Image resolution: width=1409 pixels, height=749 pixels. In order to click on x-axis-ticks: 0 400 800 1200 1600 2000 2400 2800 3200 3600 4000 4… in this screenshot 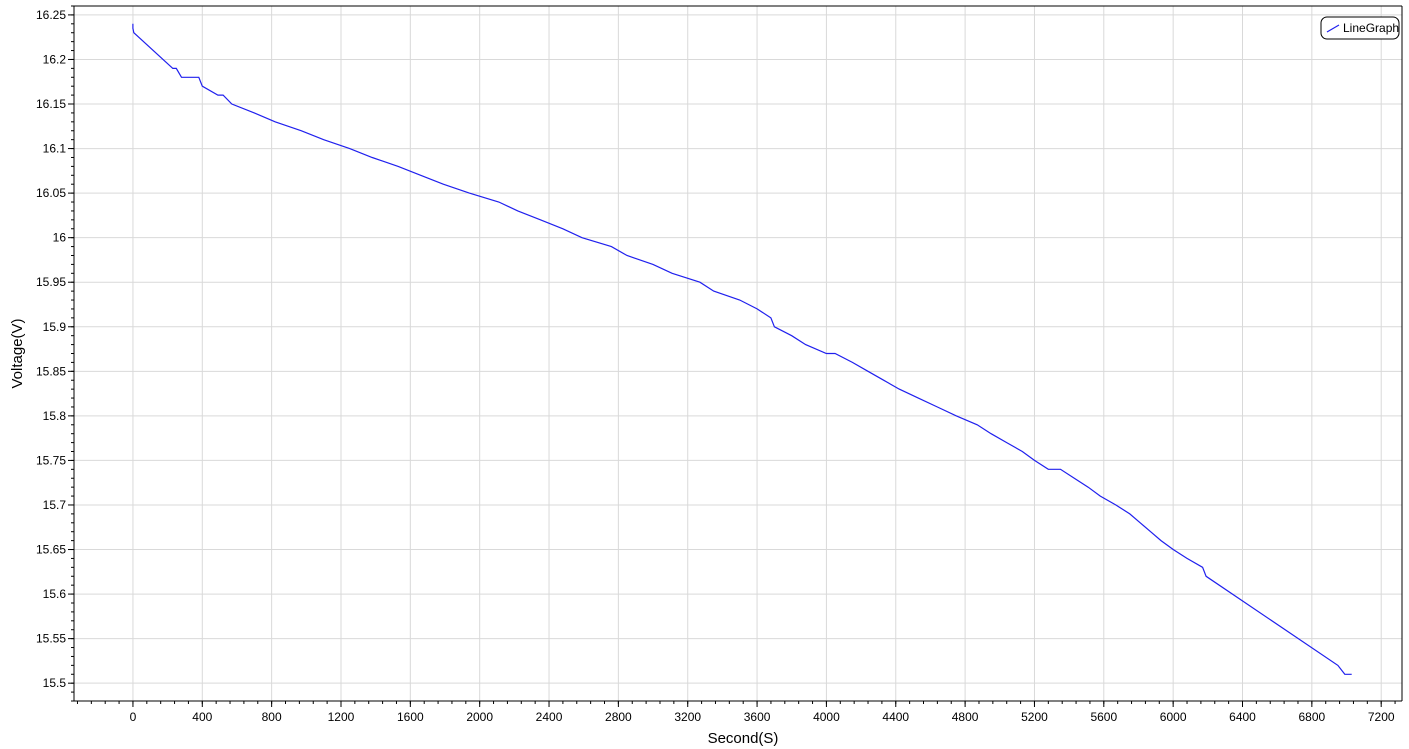, I will do `click(736, 712)`.